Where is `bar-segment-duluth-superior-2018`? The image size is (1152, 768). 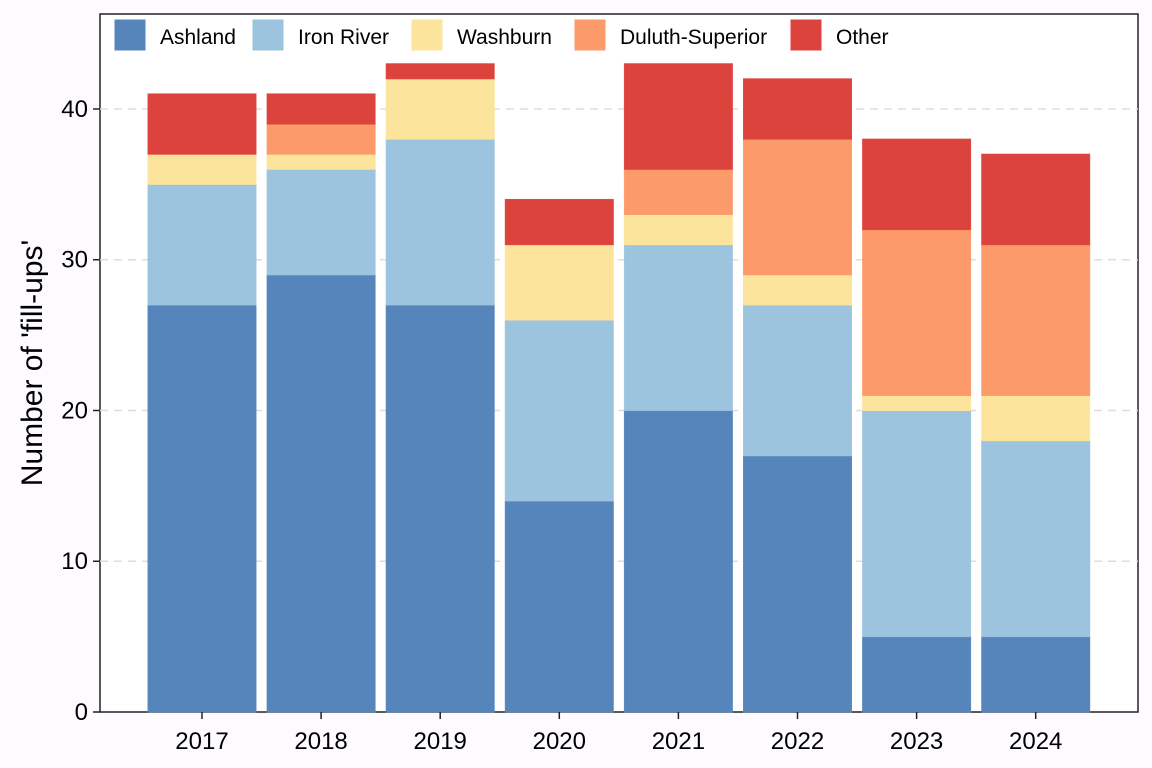
bar-segment-duluth-superior-2018 is located at coordinates (321, 139).